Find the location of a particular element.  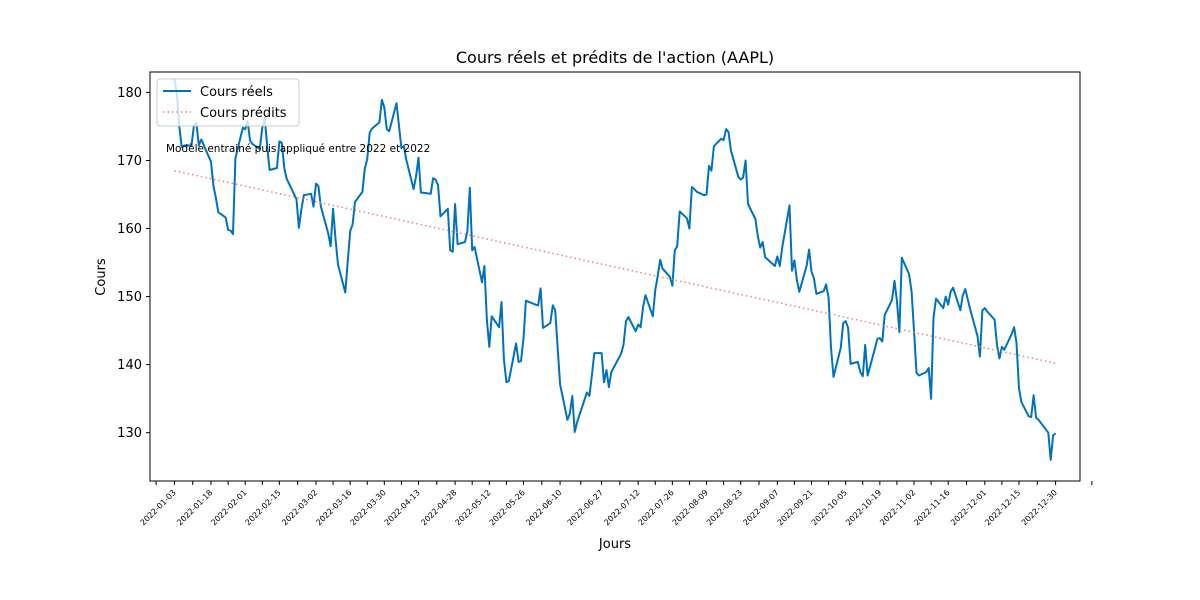

legend-box is located at coordinates (228, 102).